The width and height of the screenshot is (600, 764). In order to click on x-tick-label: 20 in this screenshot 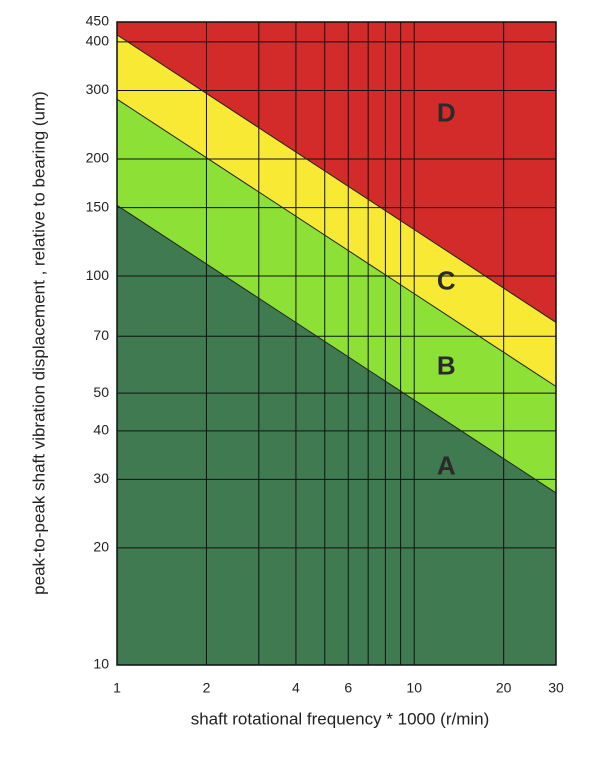, I will do `click(504, 688)`.